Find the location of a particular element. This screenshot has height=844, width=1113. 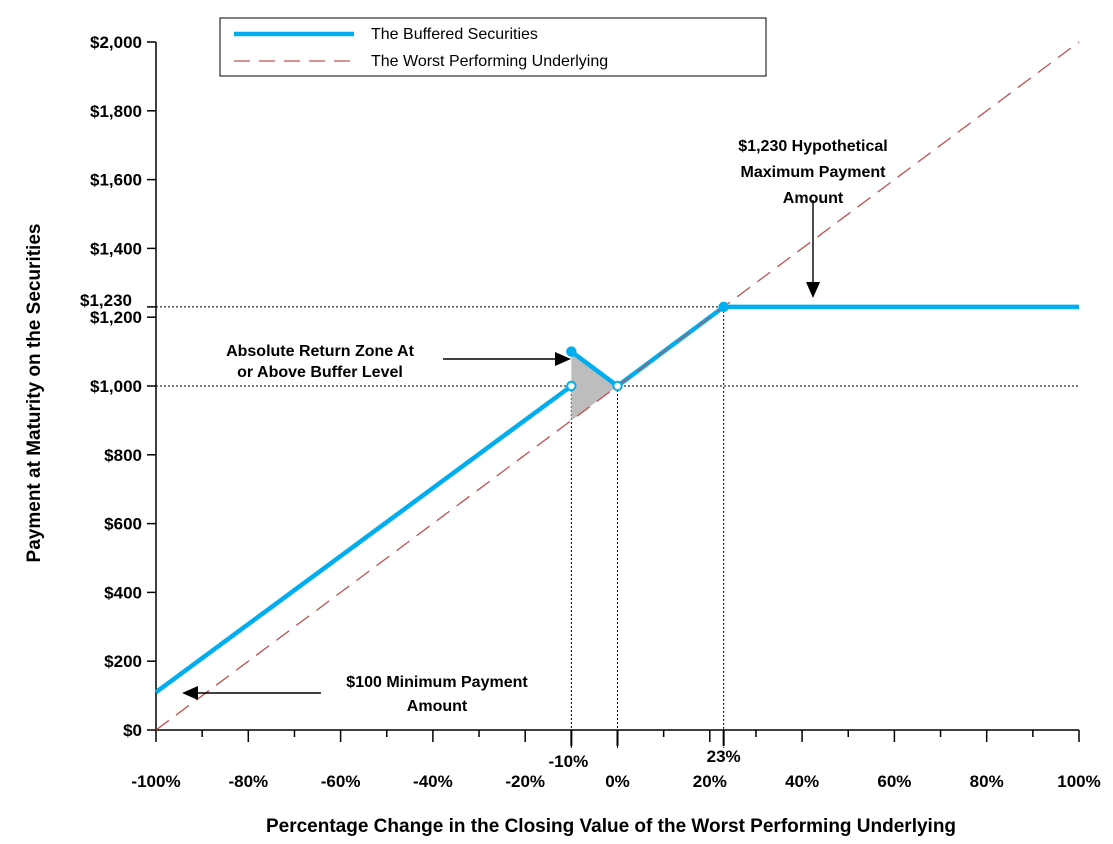

x-tick-label: -20% is located at coordinates (525, 781).